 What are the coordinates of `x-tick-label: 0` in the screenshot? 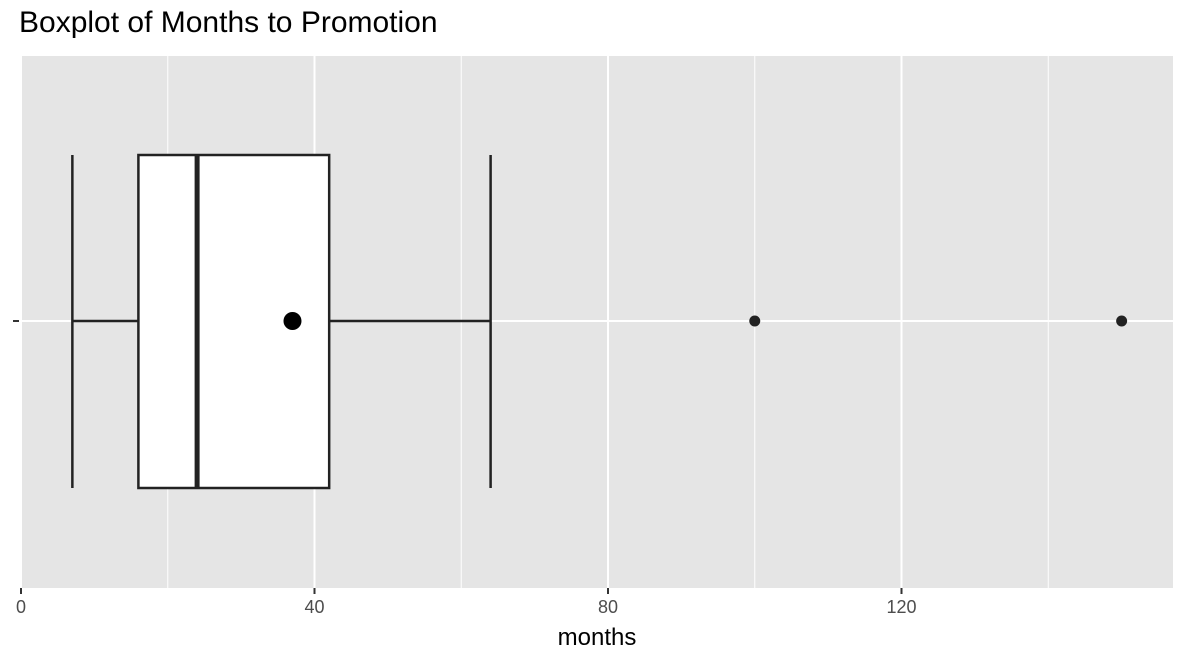 It's located at (21, 607).